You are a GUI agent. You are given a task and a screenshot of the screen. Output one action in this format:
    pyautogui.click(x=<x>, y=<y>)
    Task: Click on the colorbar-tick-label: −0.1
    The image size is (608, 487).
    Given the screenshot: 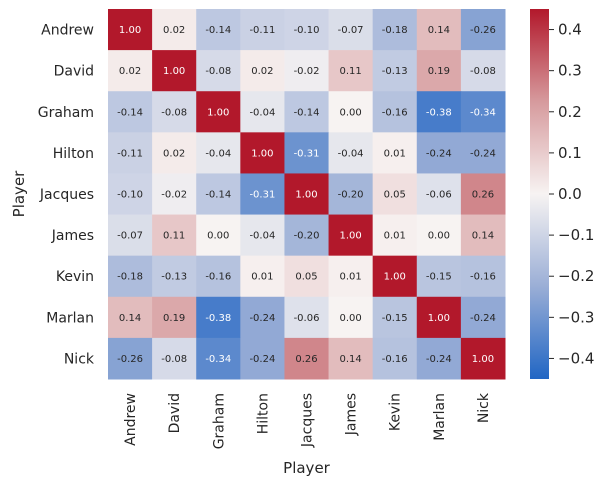 What is the action you would take?
    pyautogui.click(x=576, y=235)
    